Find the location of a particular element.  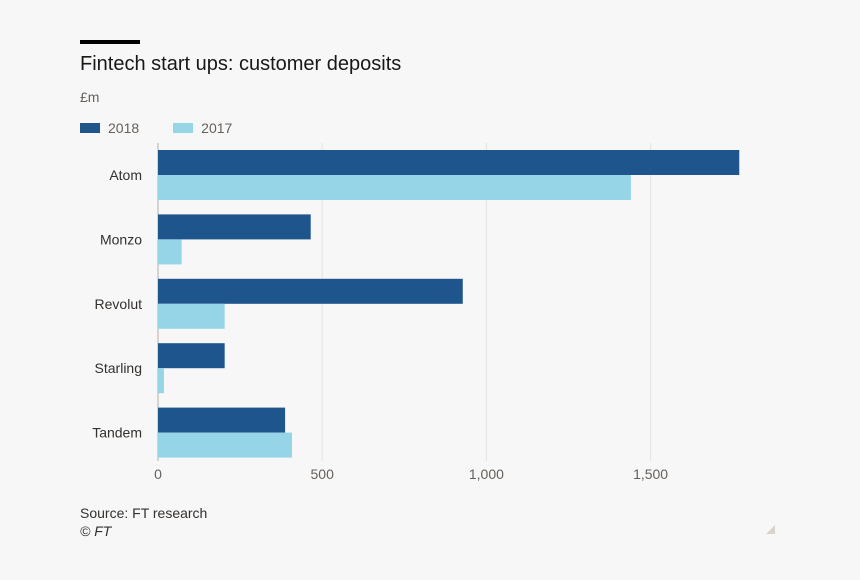

bar-revolut-2018 is located at coordinates (310, 291).